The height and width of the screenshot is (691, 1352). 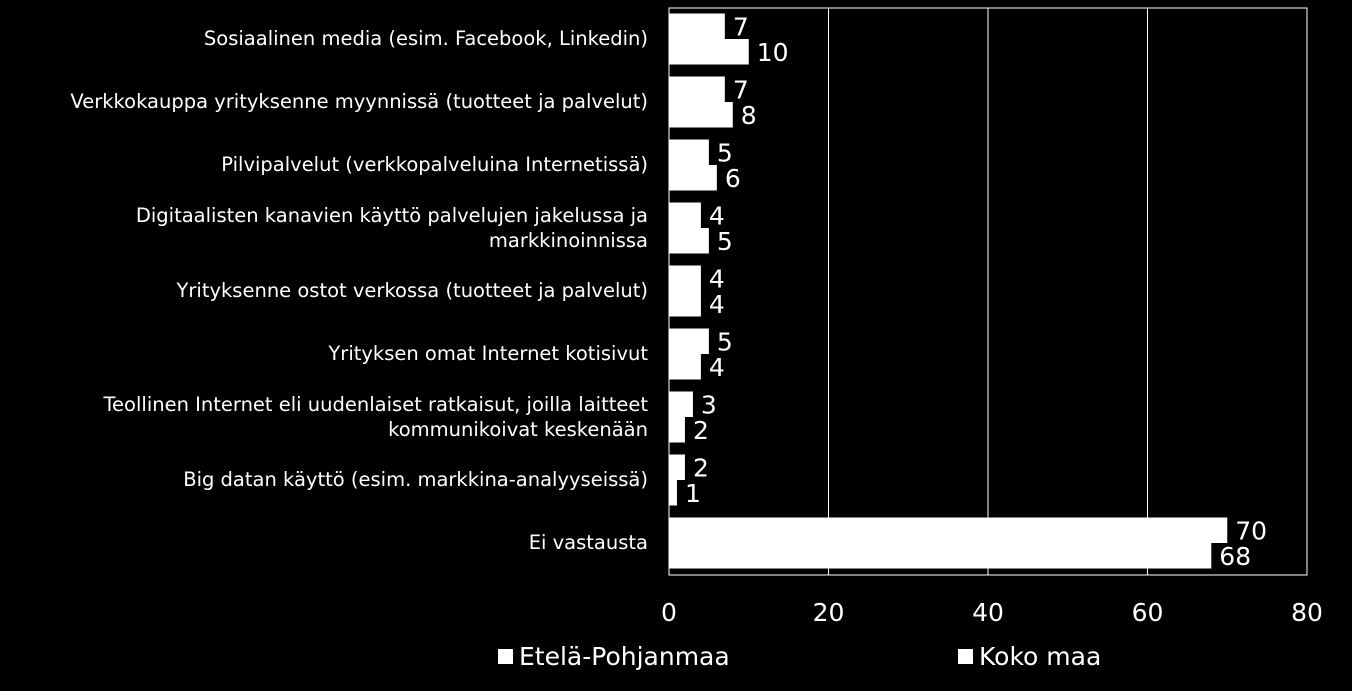 I want to click on legend-swatch-koko-maa, so click(x=965, y=656).